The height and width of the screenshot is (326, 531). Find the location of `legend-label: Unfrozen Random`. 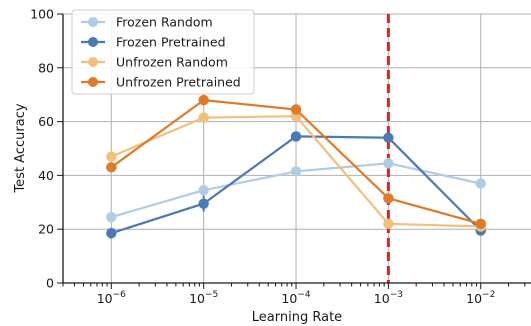

legend-label: Unfrozen Random is located at coordinates (172, 62).